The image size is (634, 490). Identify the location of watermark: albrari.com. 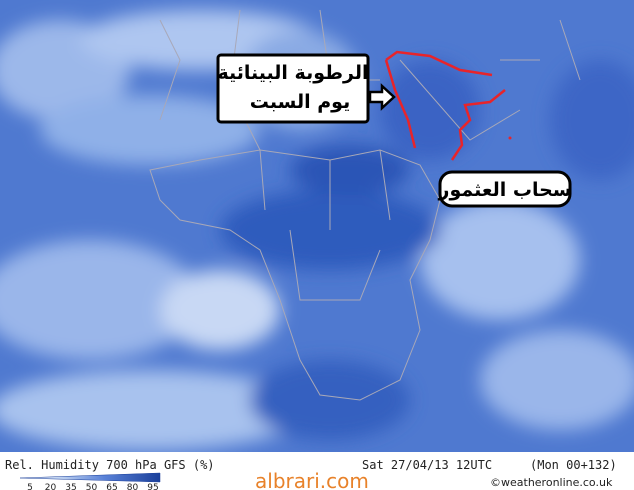
(312, 479).